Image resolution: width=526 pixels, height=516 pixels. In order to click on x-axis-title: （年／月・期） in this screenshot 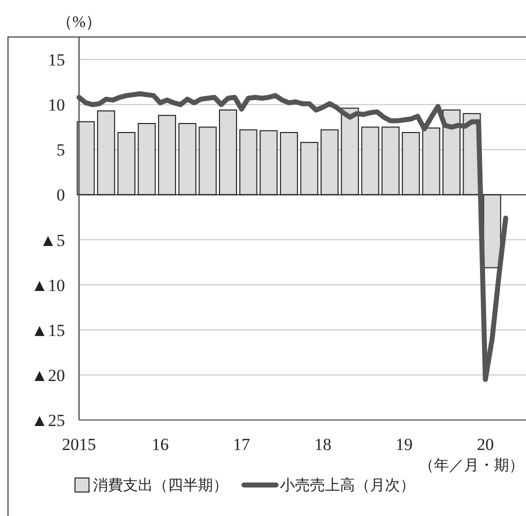, I will do `click(471, 465)`.